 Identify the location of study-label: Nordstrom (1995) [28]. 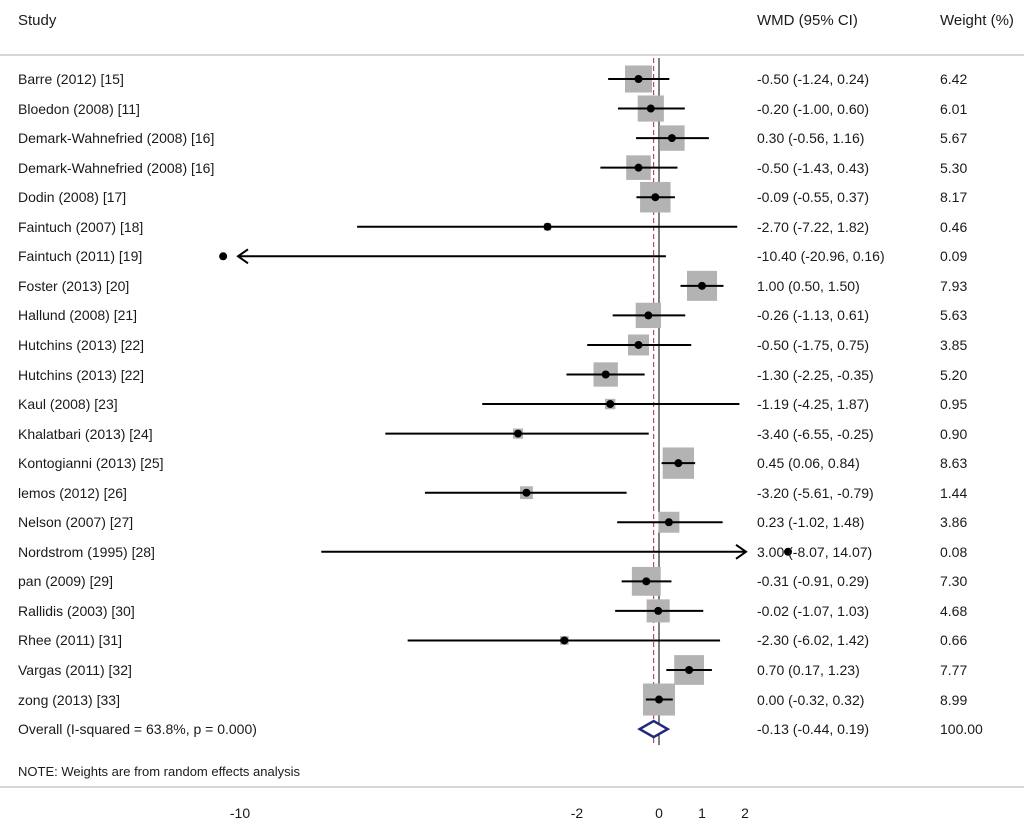
(86, 551).